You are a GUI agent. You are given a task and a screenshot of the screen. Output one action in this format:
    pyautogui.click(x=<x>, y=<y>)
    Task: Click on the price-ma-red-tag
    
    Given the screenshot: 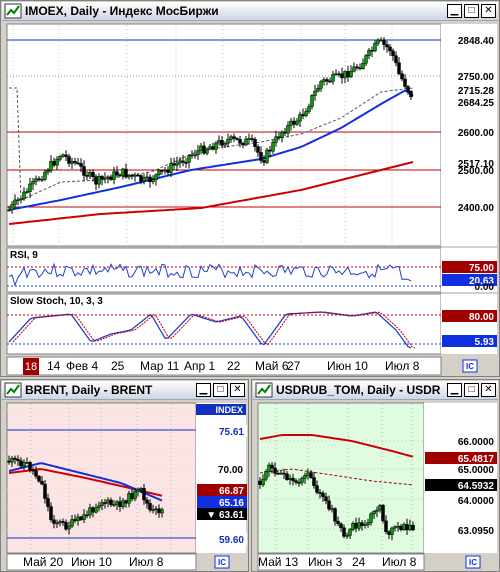 What is the action you would take?
    pyautogui.click(x=222, y=490)
    